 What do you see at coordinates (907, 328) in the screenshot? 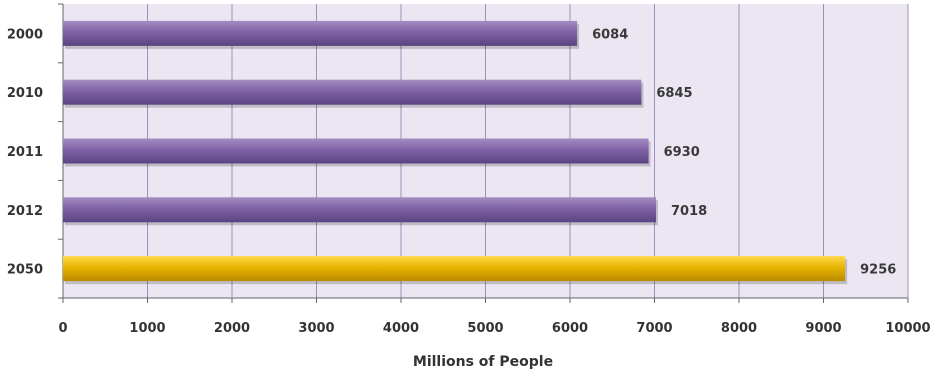
I see `x-tick-label-10000: 10000` at bounding box center [907, 328].